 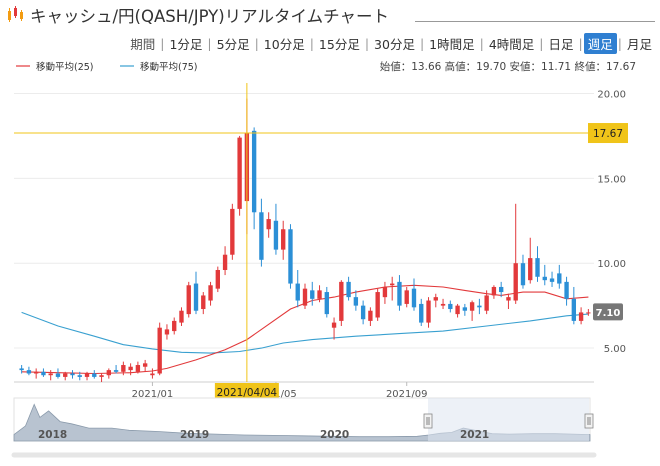 I want to click on tab-10min: 10分足, so click(x=284, y=44).